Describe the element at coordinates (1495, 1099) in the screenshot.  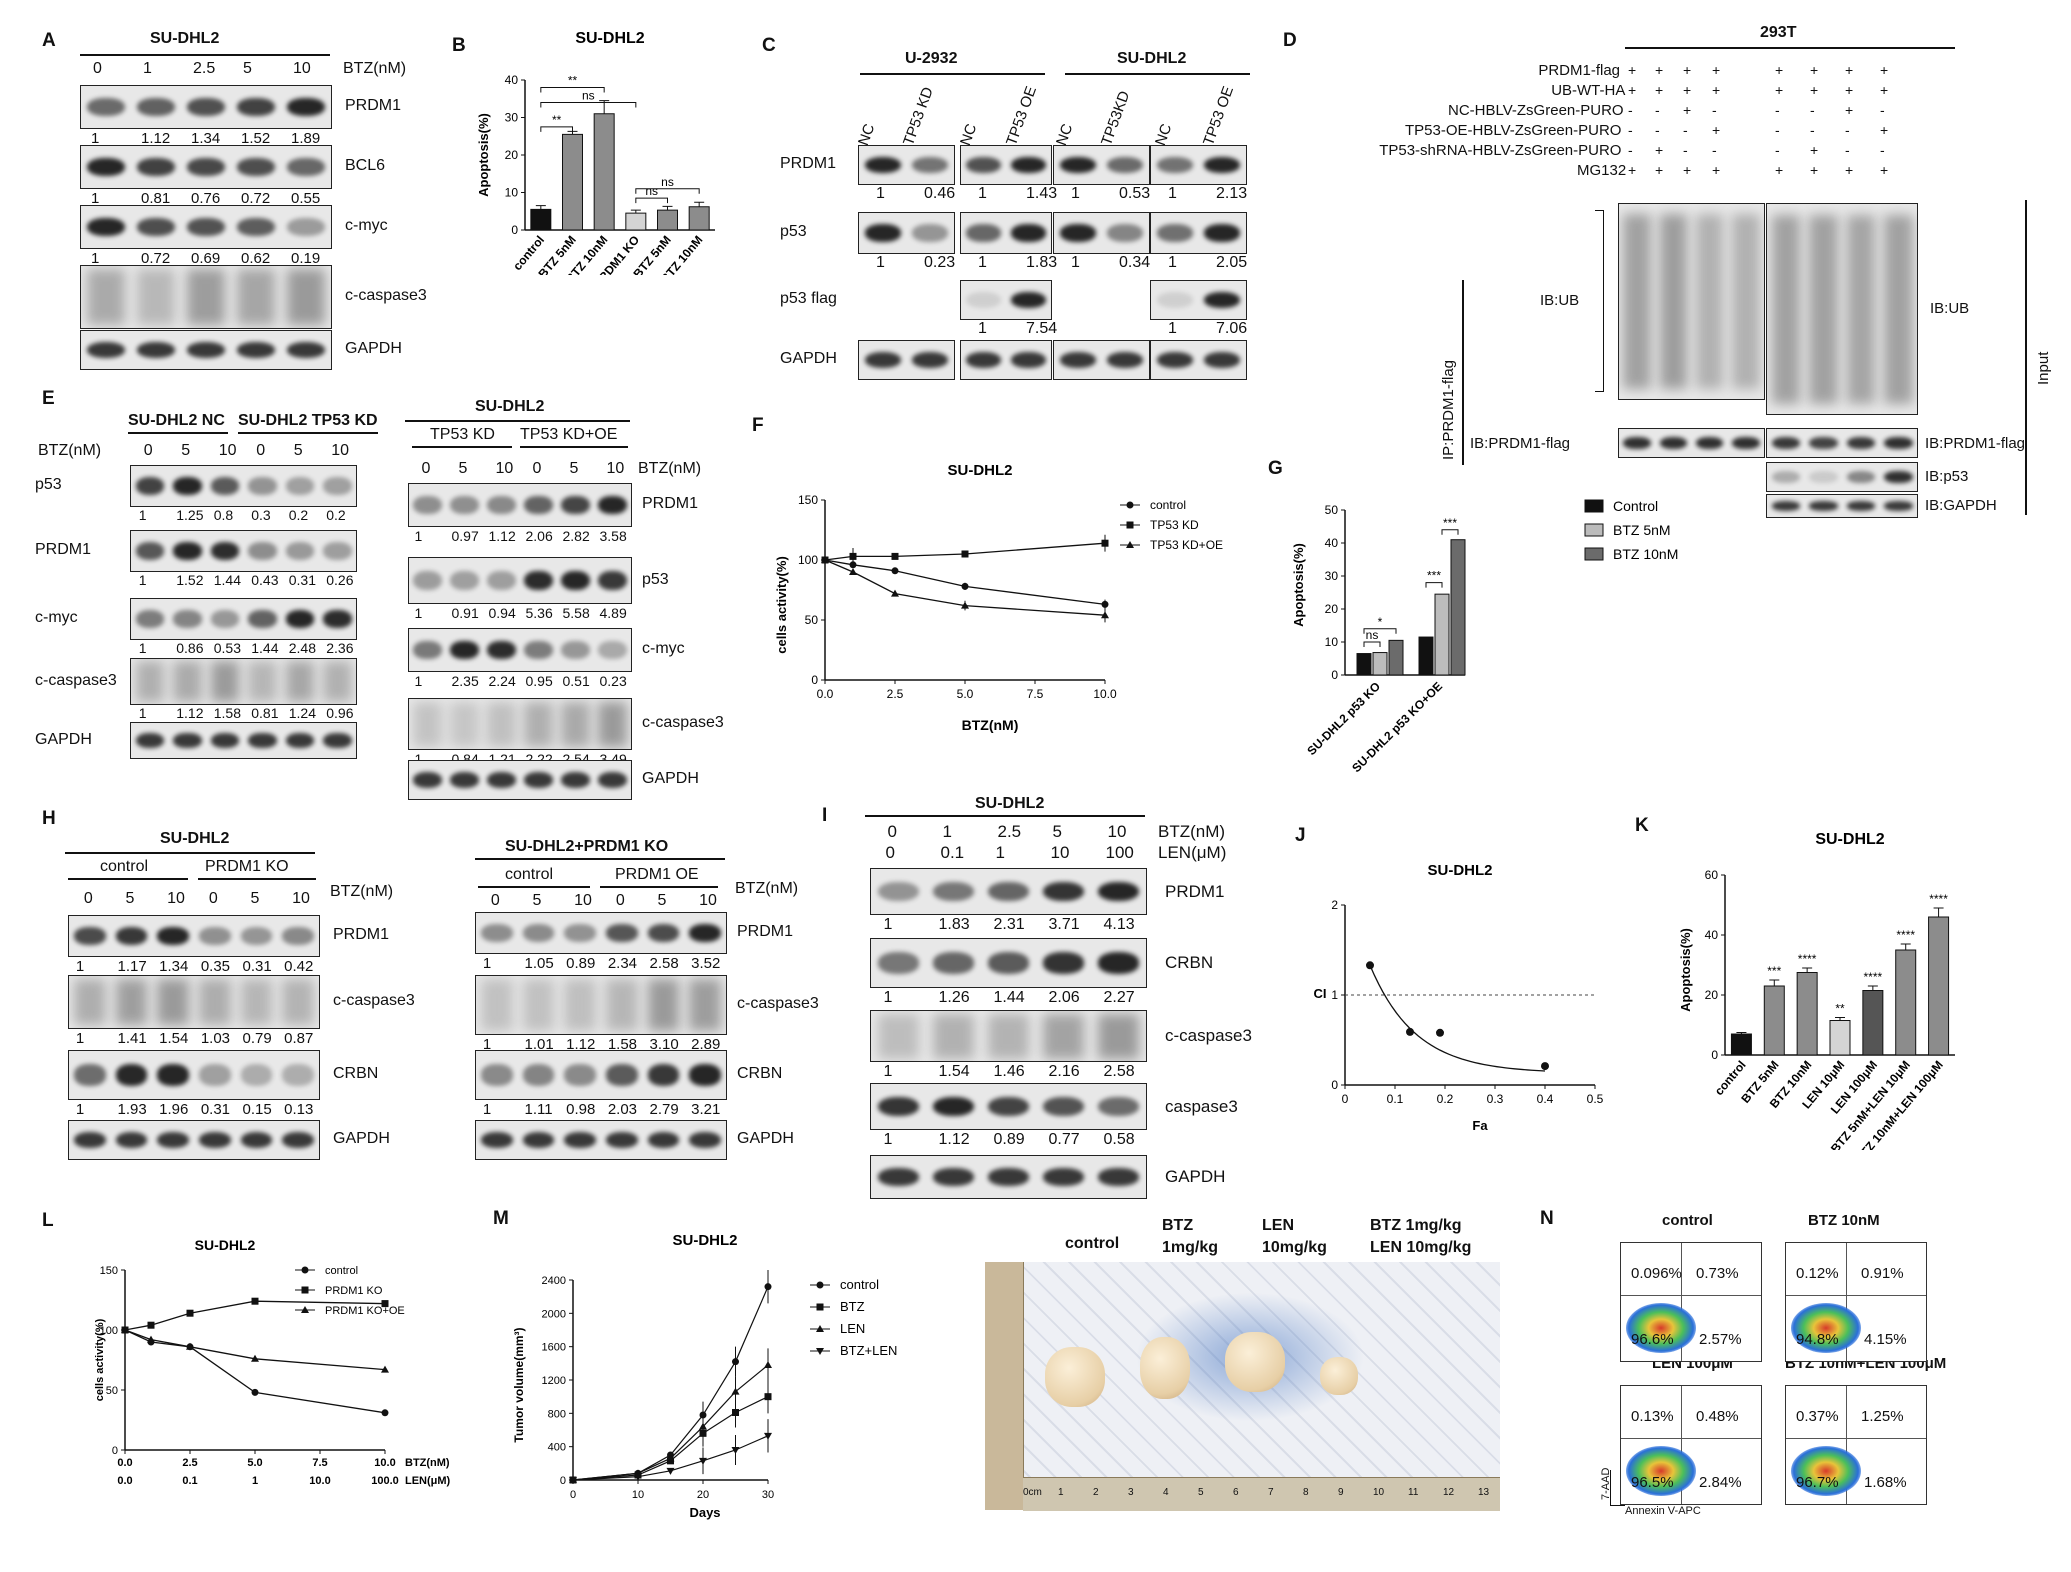
I see `j-xtick-3: 0.3` at that location.